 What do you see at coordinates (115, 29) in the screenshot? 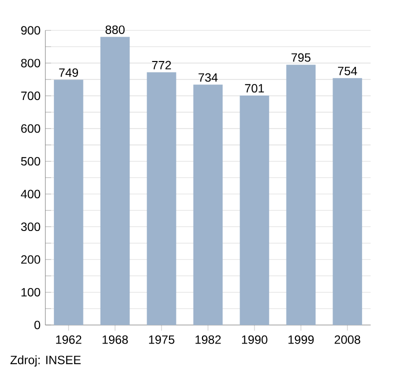
I see `data-label: 880` at bounding box center [115, 29].